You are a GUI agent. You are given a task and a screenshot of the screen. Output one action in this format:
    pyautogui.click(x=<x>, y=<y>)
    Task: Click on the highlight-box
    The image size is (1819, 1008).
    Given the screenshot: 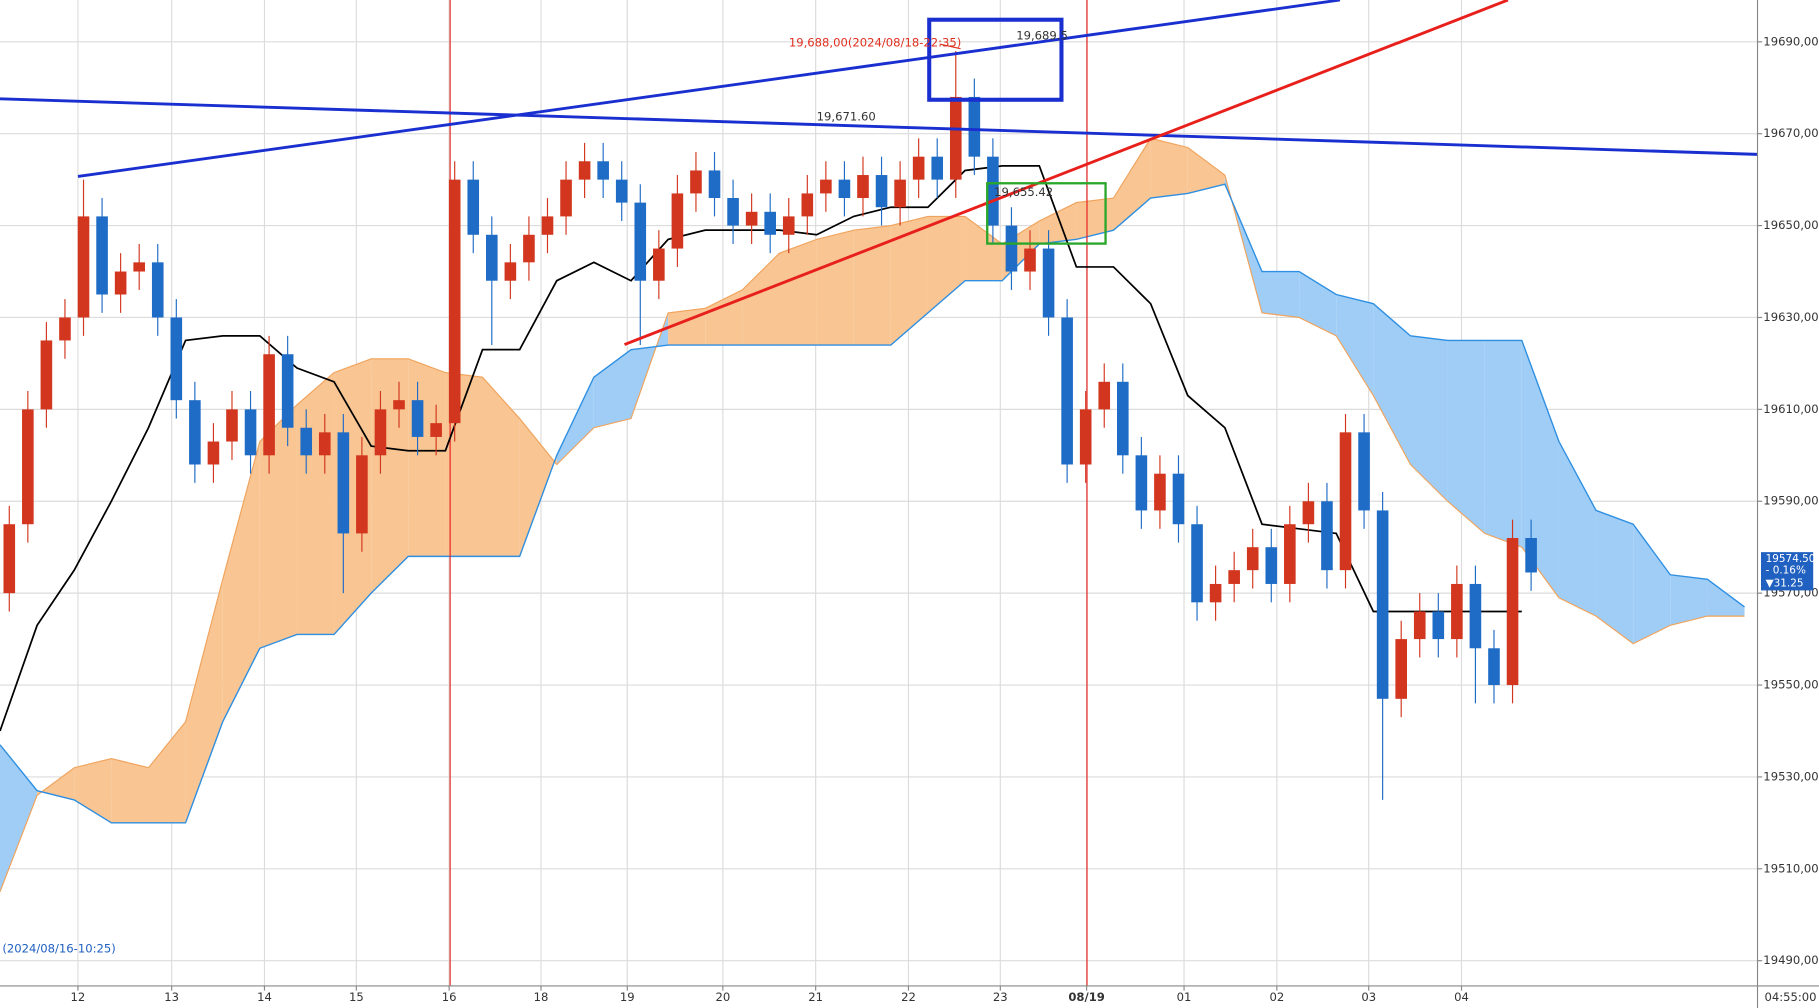 What is the action you would take?
    pyautogui.click(x=995, y=59)
    